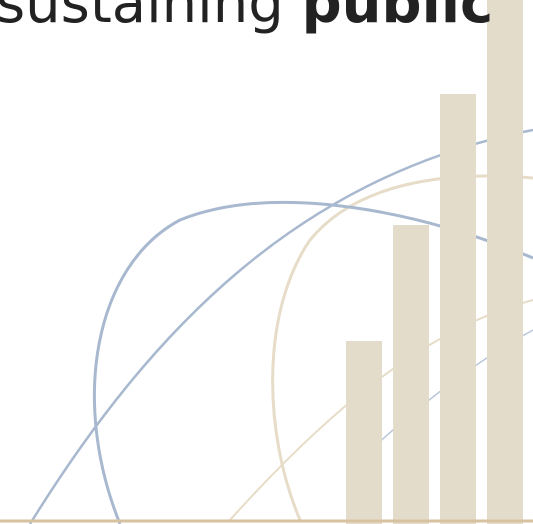  Describe the element at coordinates (397, 18) in the screenshot. I see `headline-bold-text: public` at that location.